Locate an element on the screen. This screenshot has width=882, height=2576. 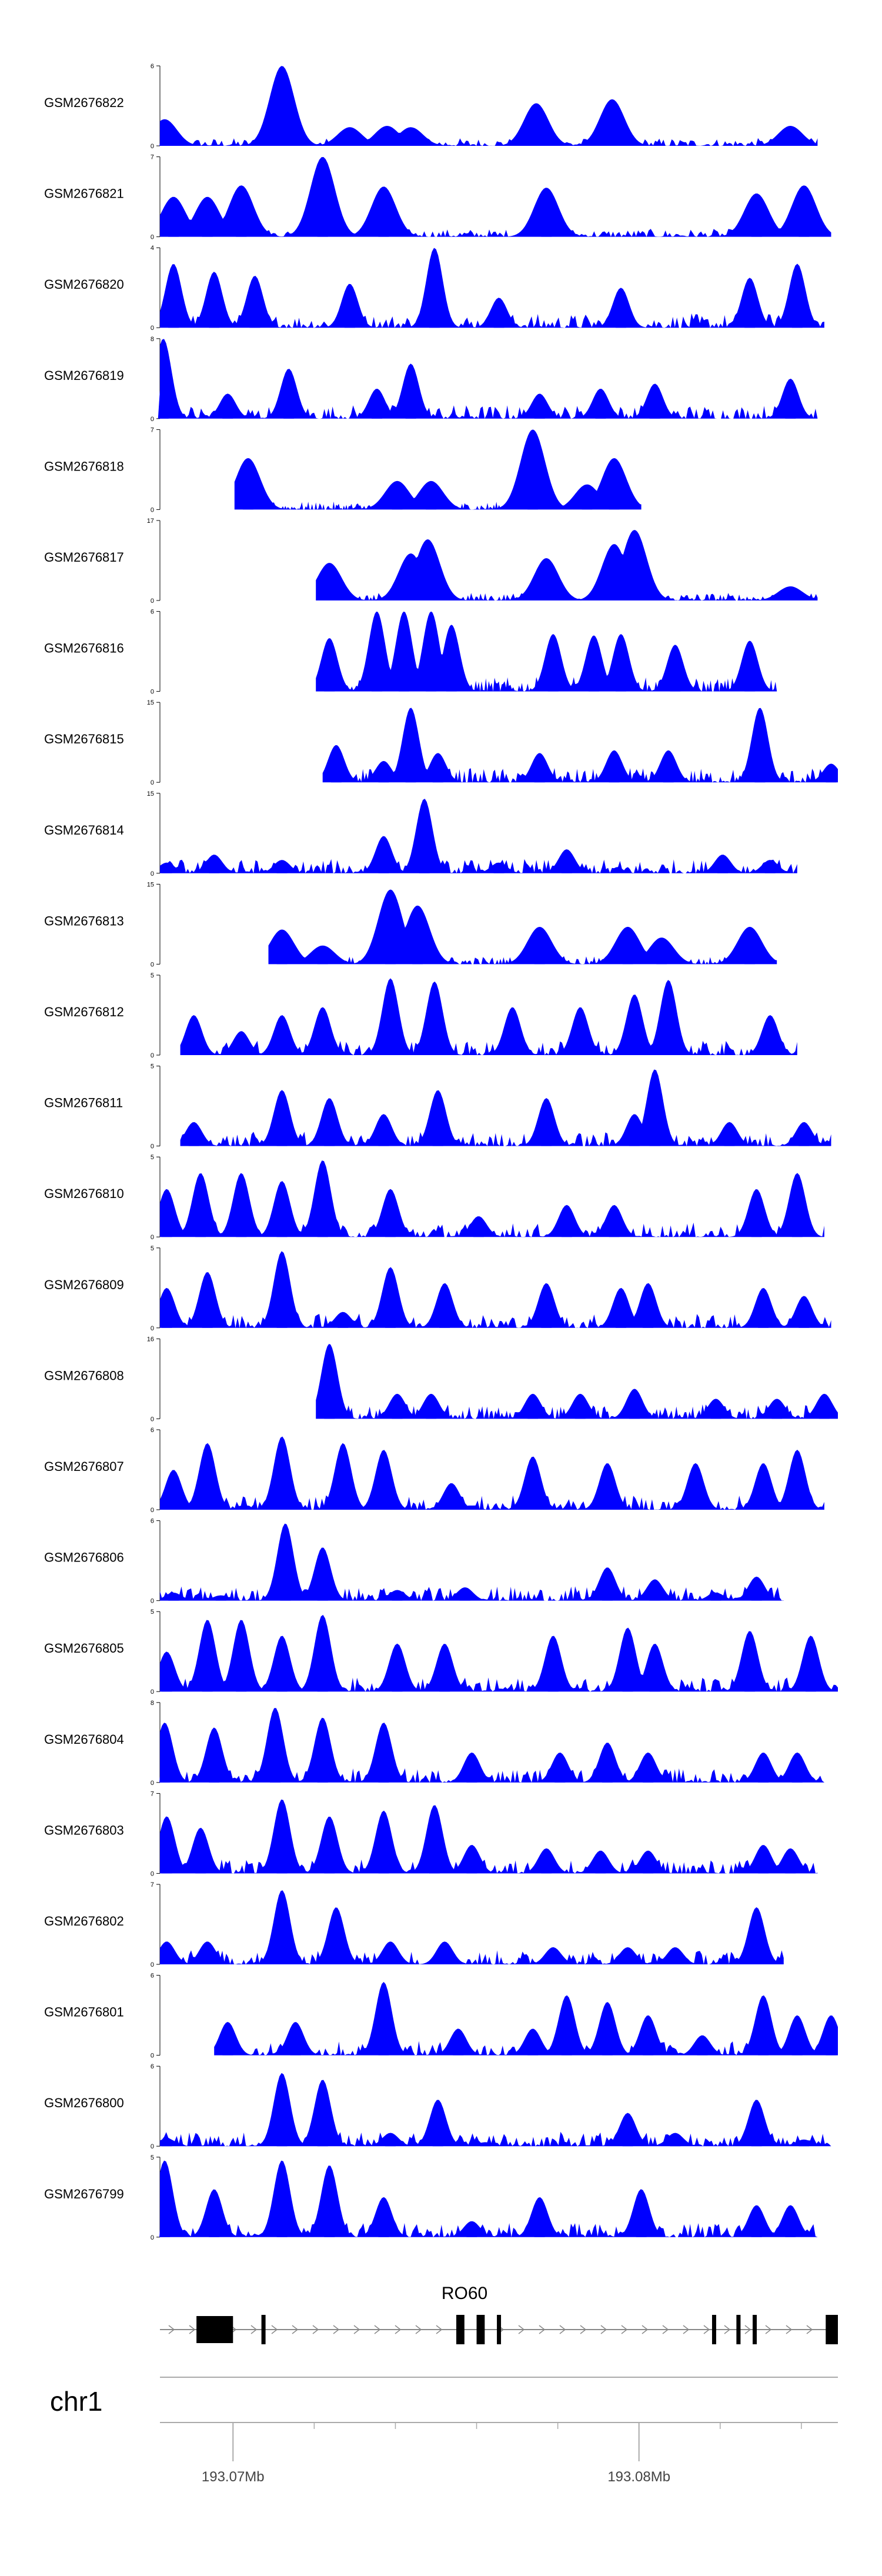
track-label: GSM2676807 is located at coordinates (84, 1466).